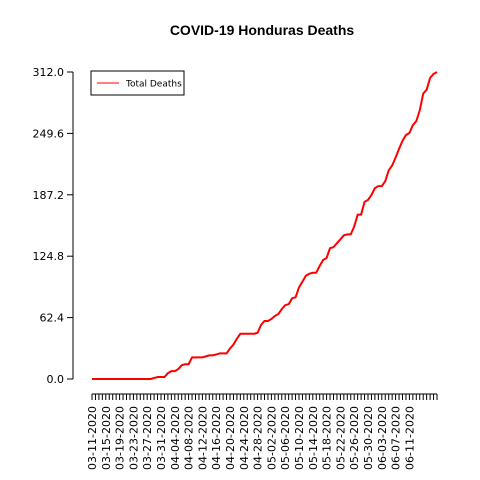 This screenshot has height=480, width=480. Describe the element at coordinates (52, 318) in the screenshot. I see `y-tick-label: 62.4` at that location.